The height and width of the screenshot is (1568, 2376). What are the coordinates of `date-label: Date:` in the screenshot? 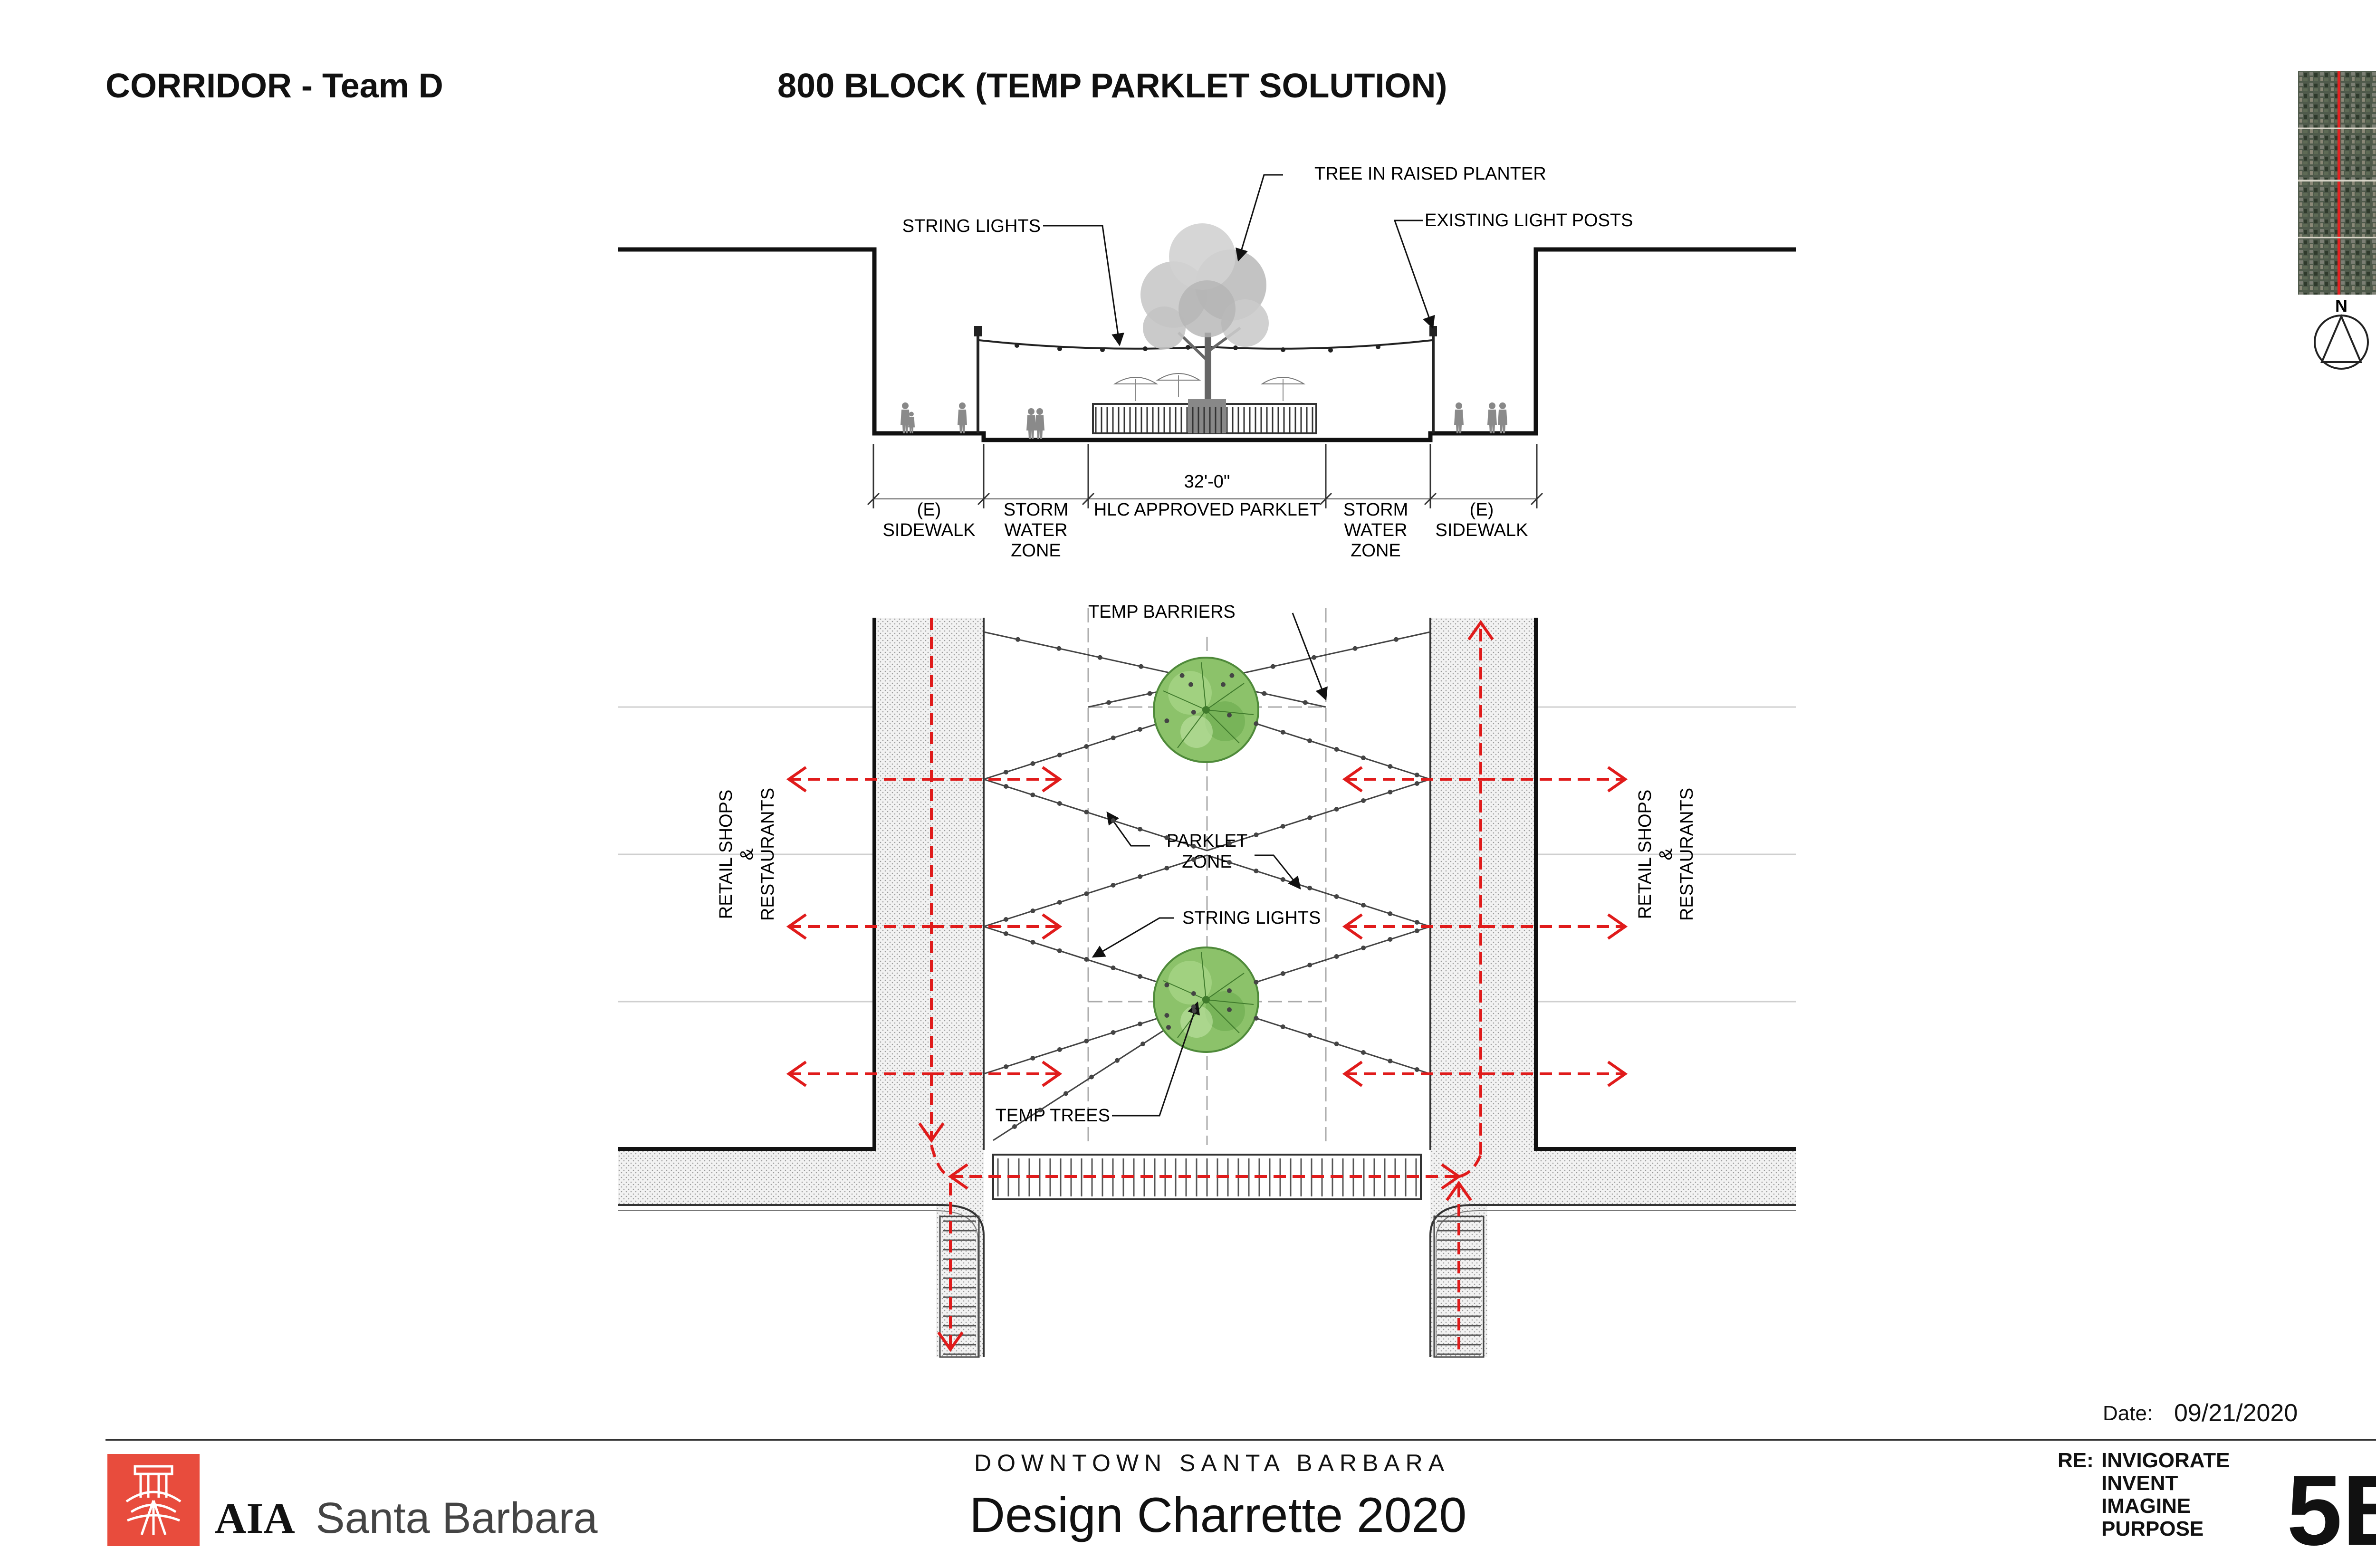 It's located at (2128, 1414).